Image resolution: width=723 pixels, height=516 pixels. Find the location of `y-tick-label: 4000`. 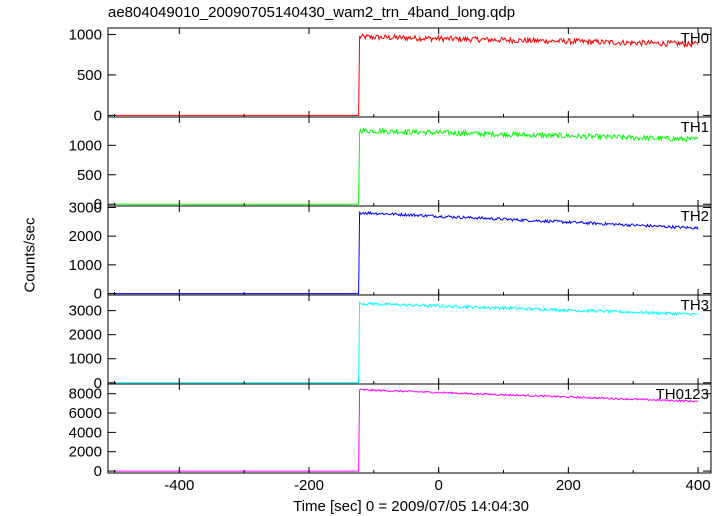

y-tick-label: 4000 is located at coordinates (85, 432).